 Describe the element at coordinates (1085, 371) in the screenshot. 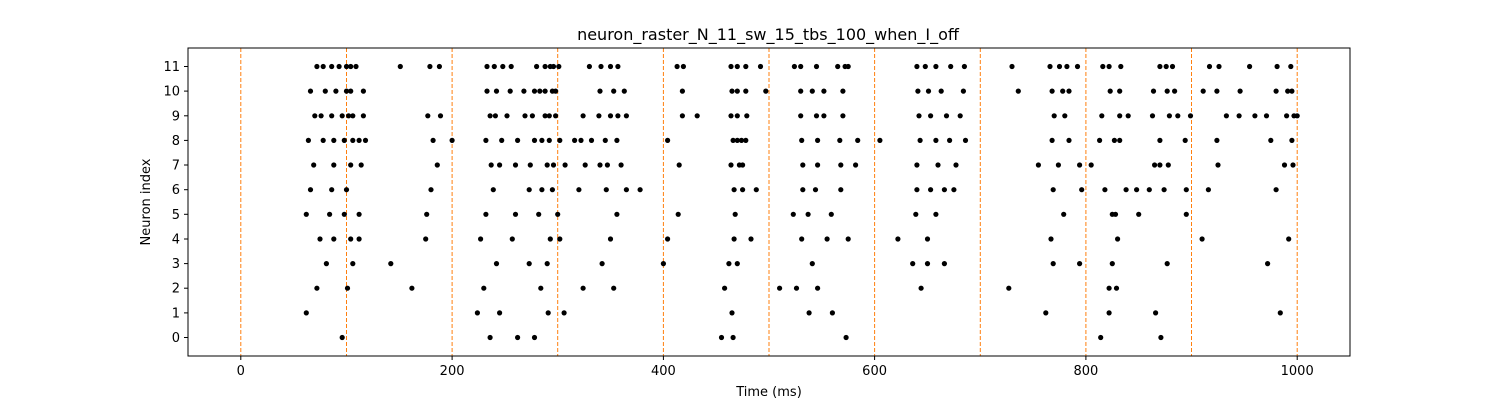

I see `x-tick-label: 800` at that location.